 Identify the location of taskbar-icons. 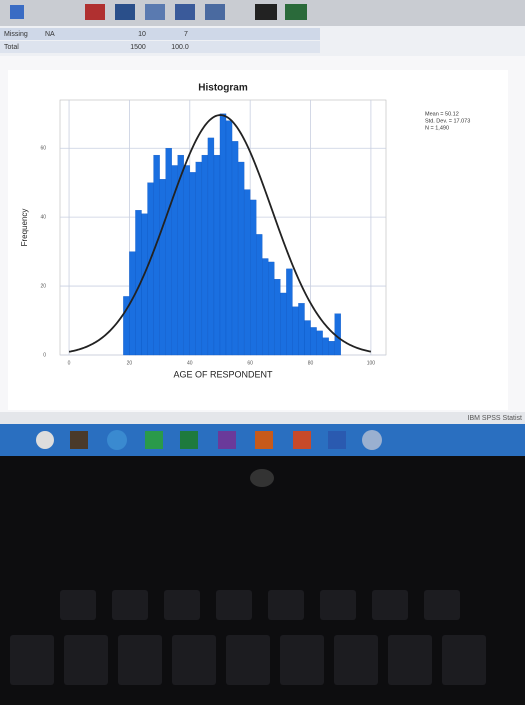
(209, 440).